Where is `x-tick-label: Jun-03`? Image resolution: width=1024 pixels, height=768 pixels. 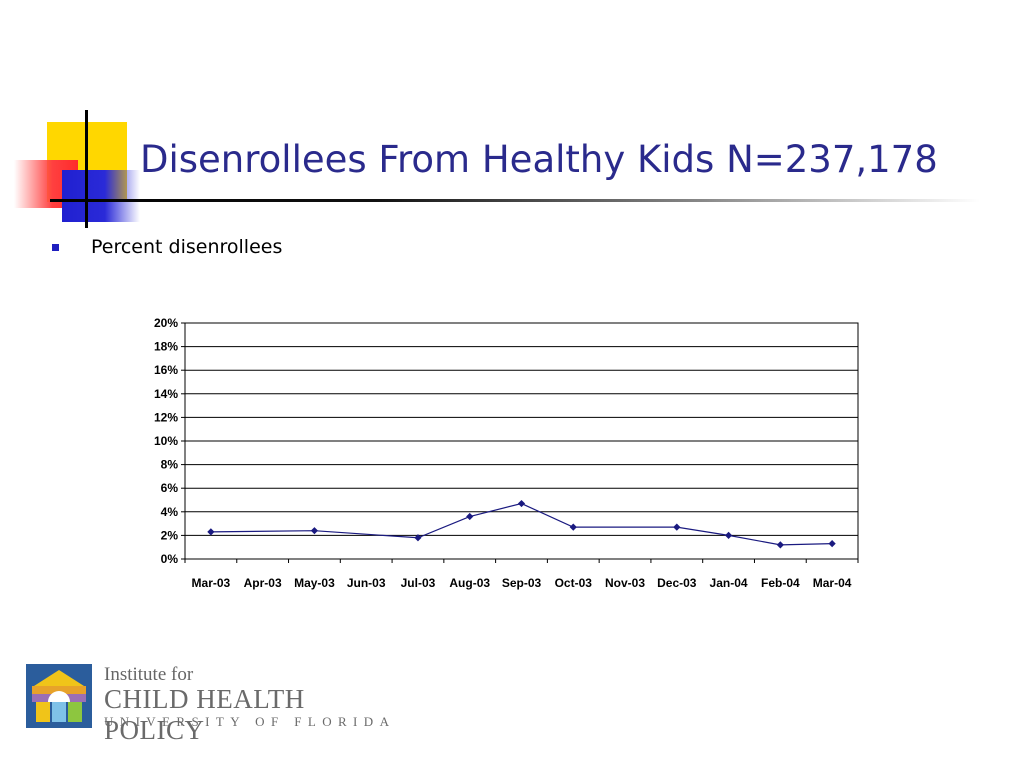 x-tick-label: Jun-03 is located at coordinates (366, 583).